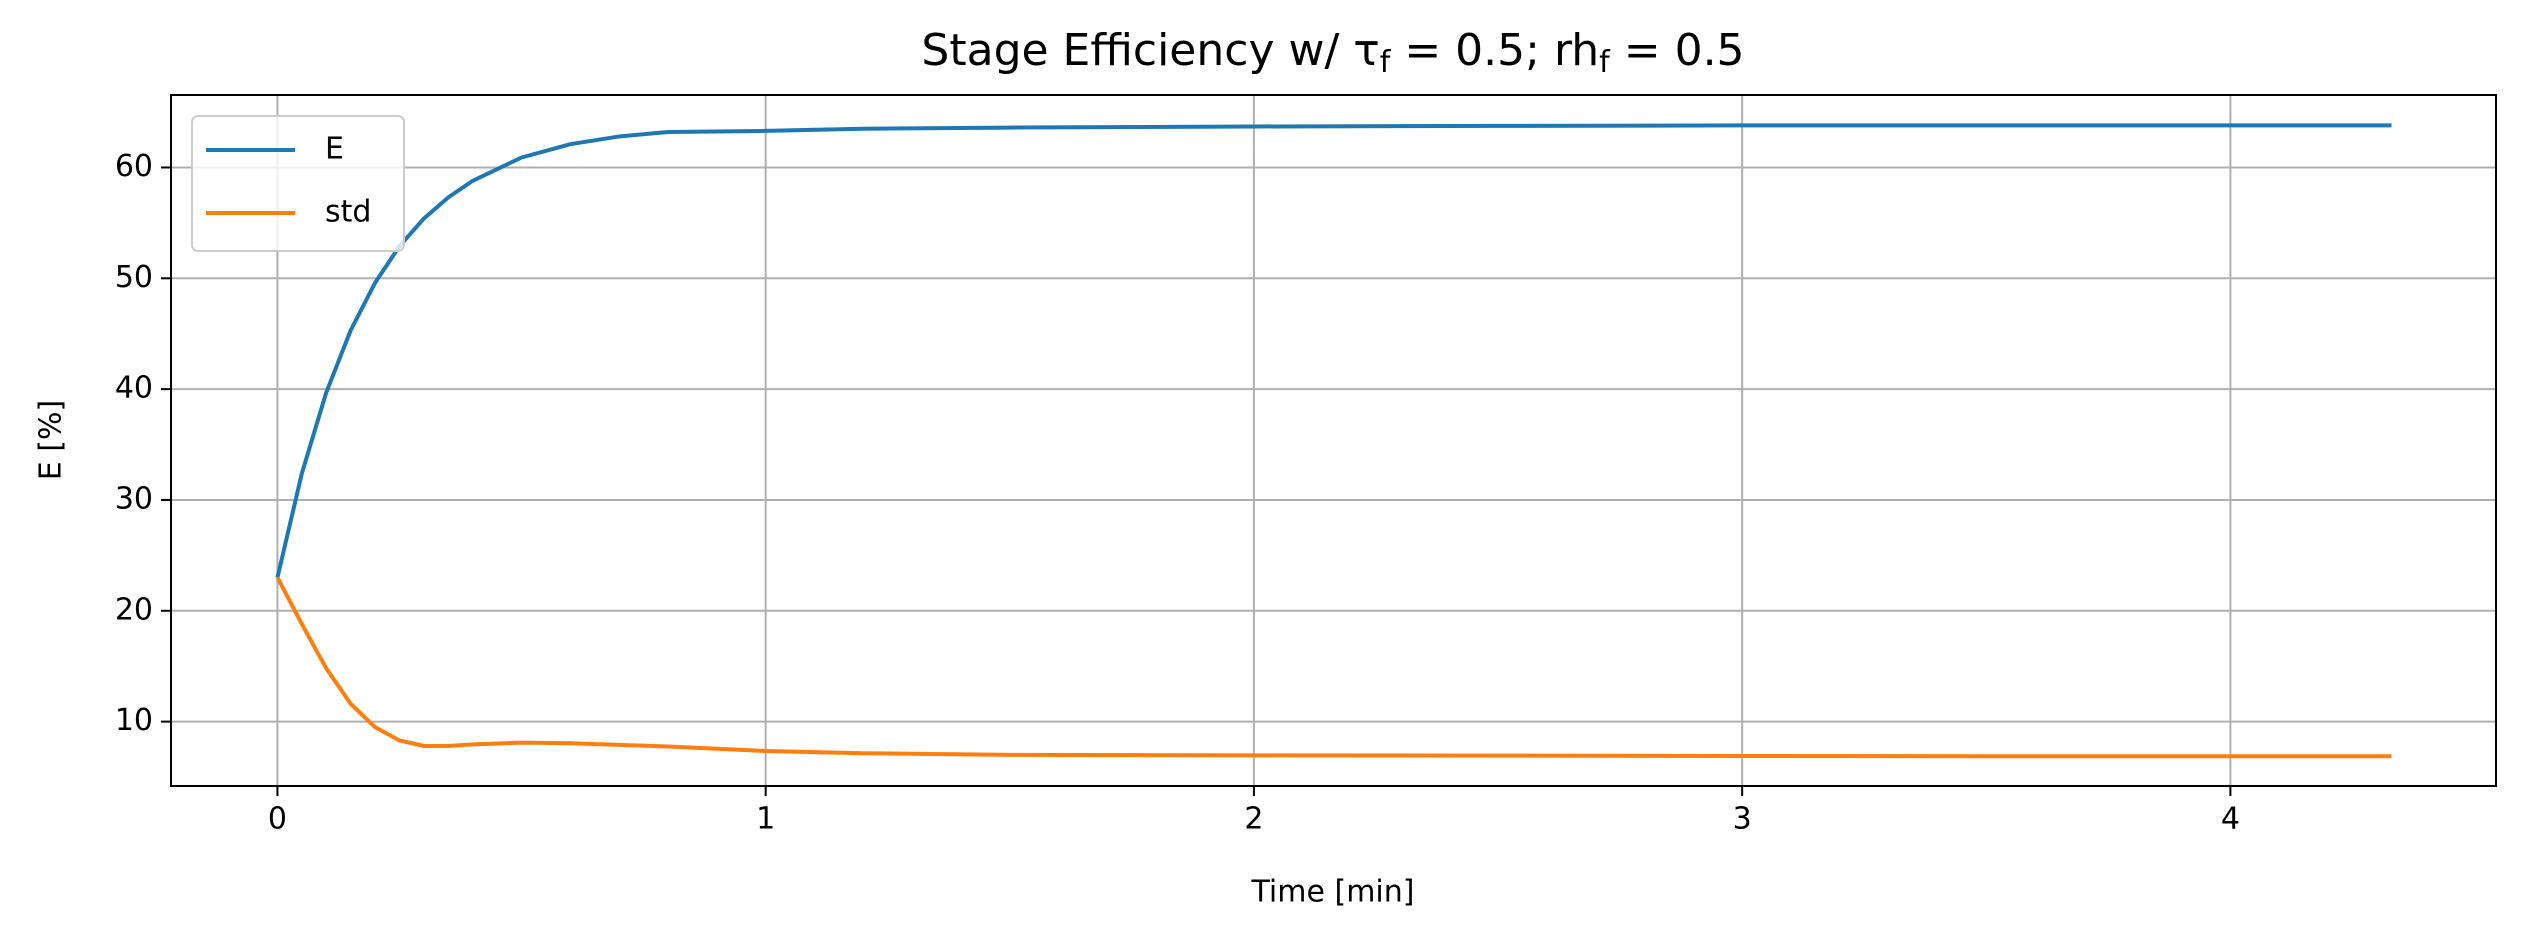 The image size is (2525, 947). What do you see at coordinates (134, 166) in the screenshot?
I see `y-tick-label: 60` at bounding box center [134, 166].